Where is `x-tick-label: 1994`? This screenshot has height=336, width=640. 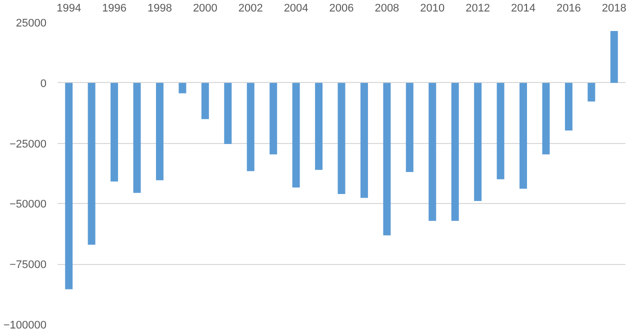
x-tick-label: 1994 is located at coordinates (69, 8).